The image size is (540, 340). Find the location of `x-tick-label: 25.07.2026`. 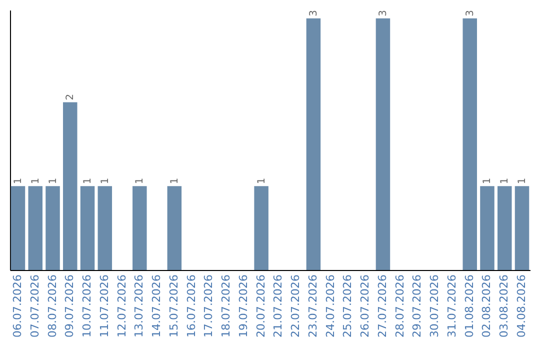

x-tick-label: 25.07.2026 is located at coordinates (347, 306).